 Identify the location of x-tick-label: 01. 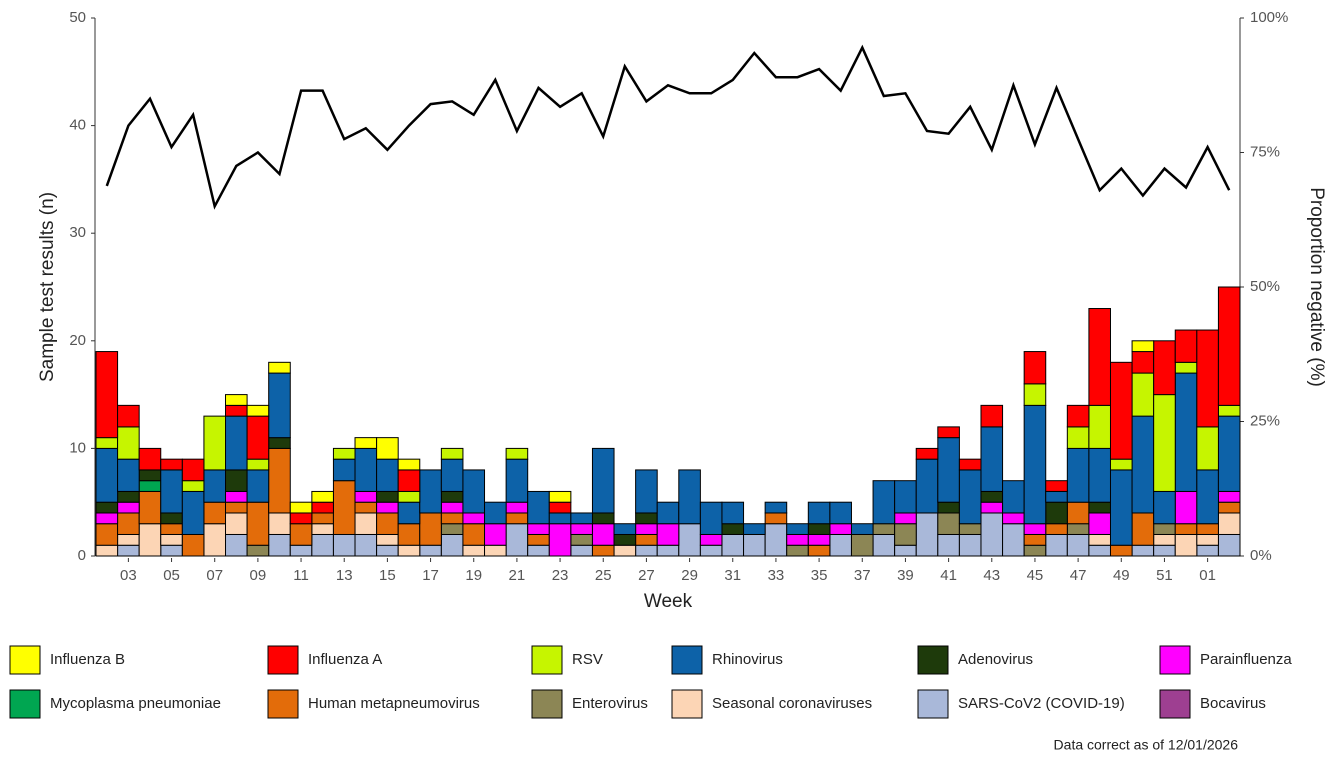
(1207, 575).